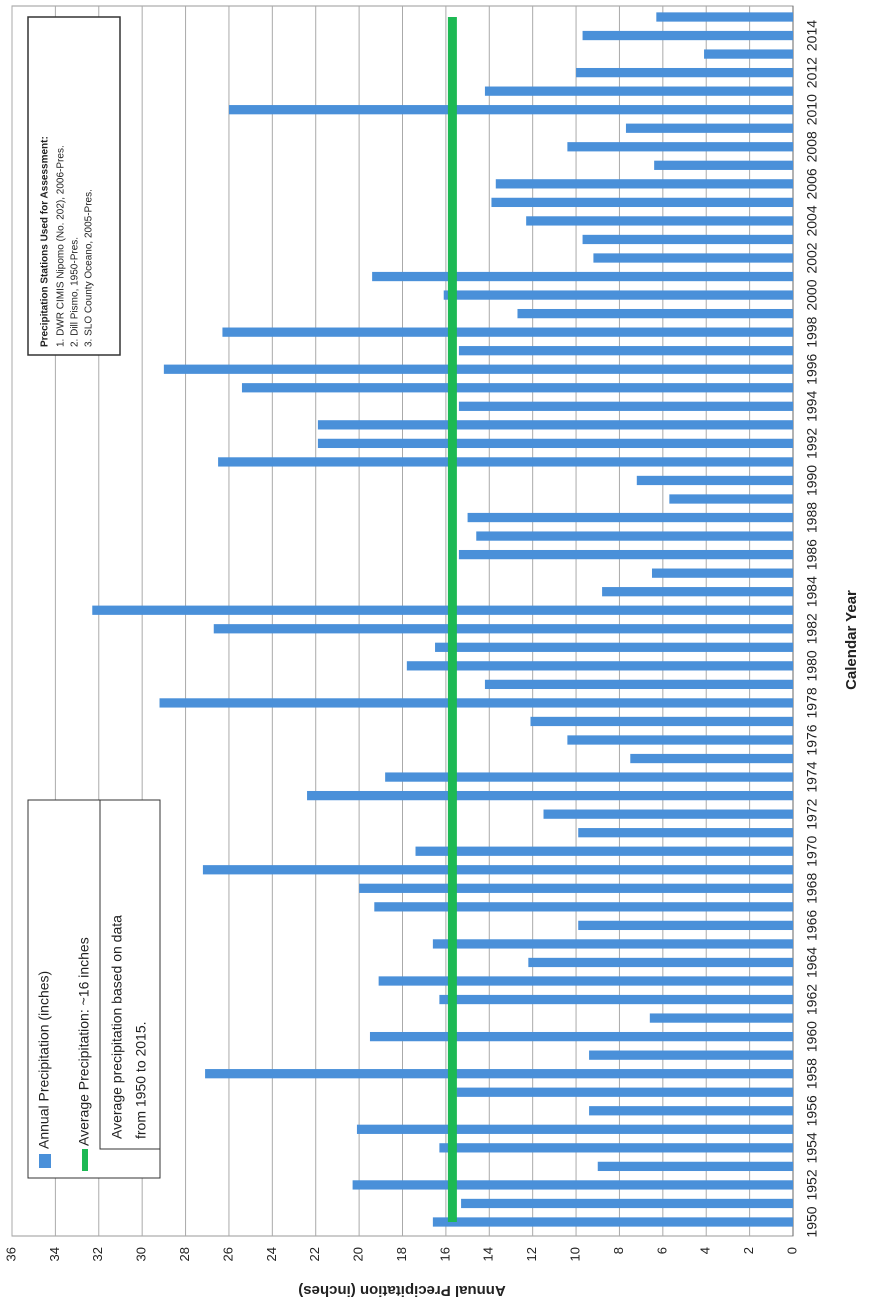  Describe the element at coordinates (661, 1250) in the screenshot. I see `y-tick-label: 6` at that location.